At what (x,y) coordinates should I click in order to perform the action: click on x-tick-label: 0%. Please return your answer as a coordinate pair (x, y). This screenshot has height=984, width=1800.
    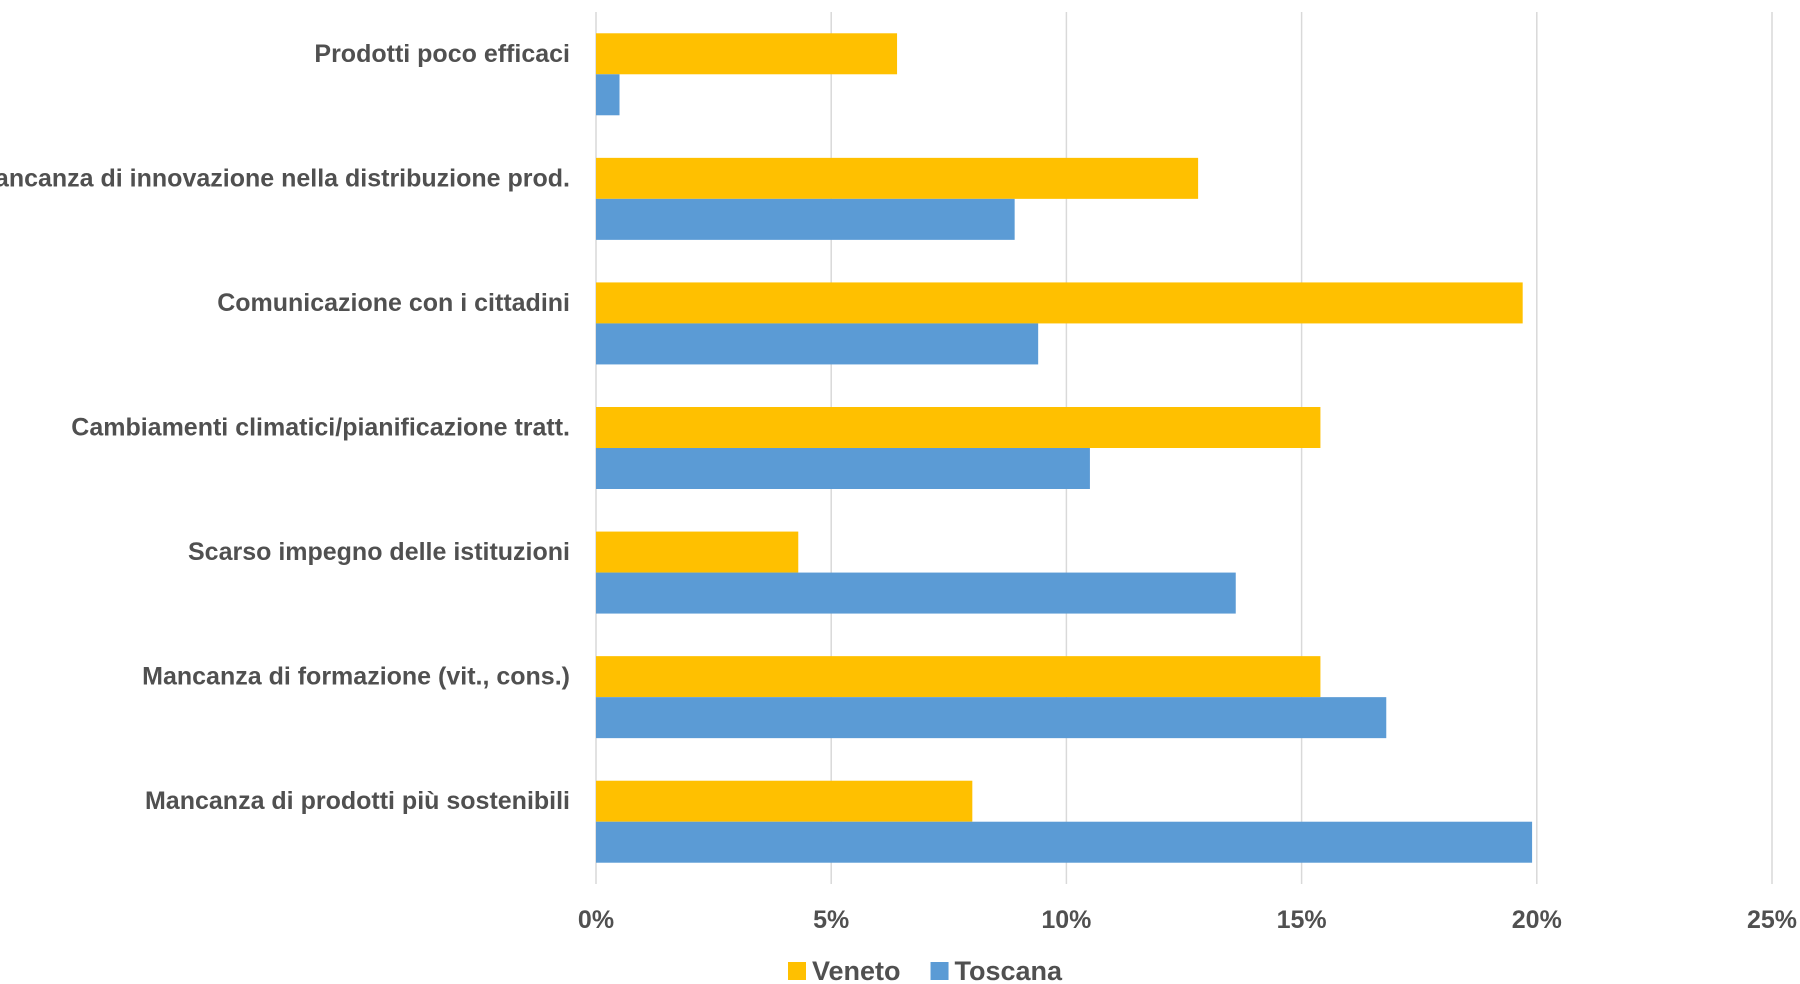
    Looking at the image, I should click on (596, 920).